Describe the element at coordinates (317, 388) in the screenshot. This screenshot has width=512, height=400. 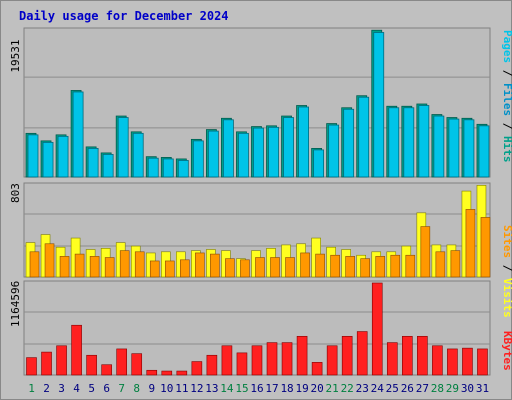
I see `day-label-20: 20` at that location.